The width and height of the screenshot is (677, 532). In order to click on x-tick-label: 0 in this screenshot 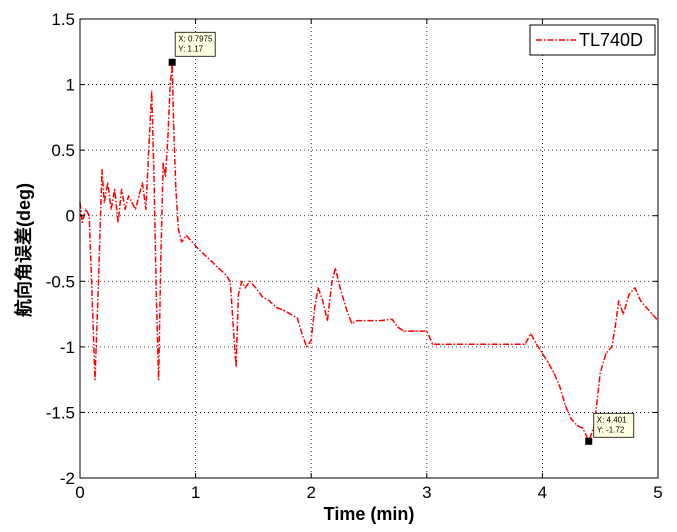, I will do `click(79, 492)`.